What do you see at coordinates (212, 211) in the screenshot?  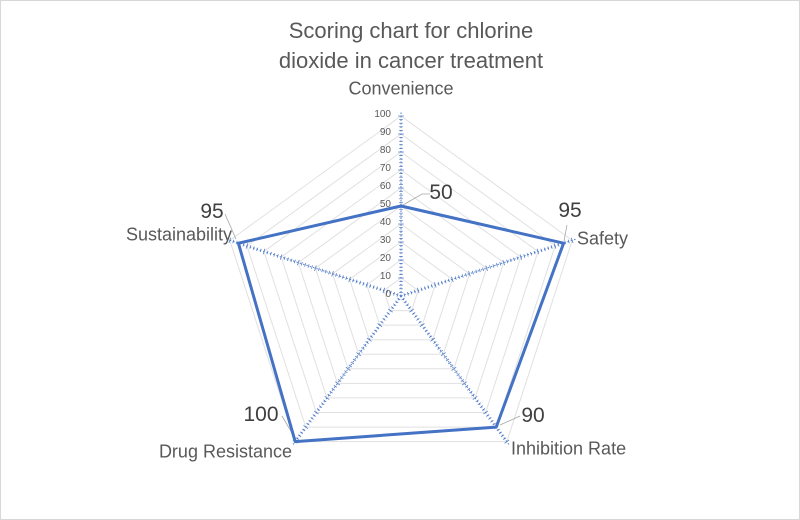 I see `data-label-sustainability: 95` at bounding box center [212, 211].